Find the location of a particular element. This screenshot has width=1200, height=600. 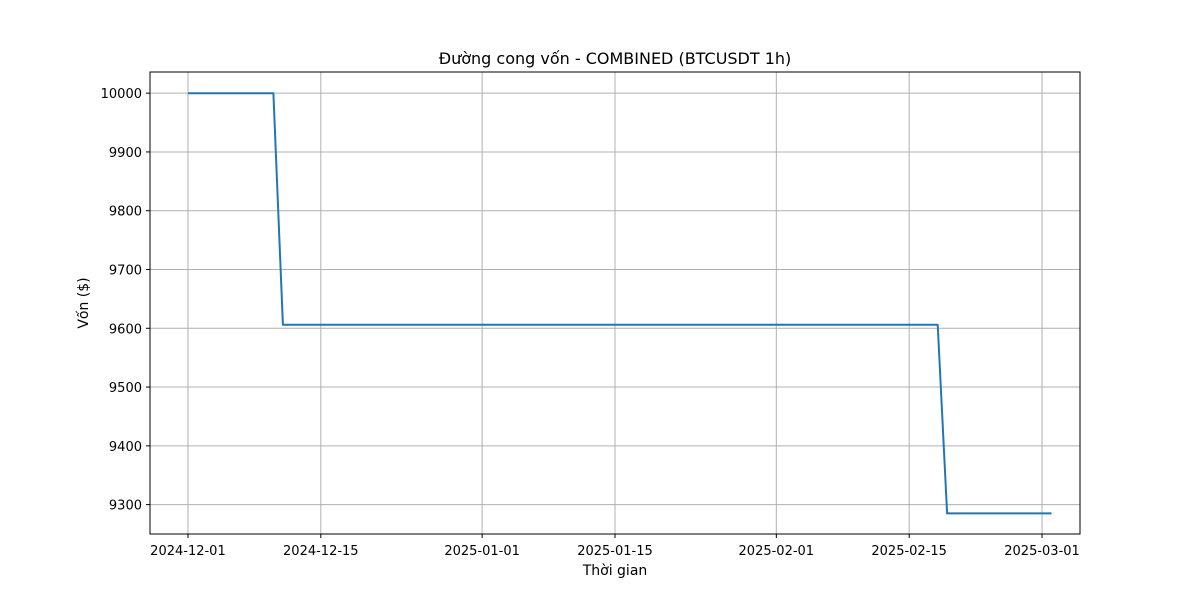

y-tick-label: 9500 is located at coordinates (125, 388).